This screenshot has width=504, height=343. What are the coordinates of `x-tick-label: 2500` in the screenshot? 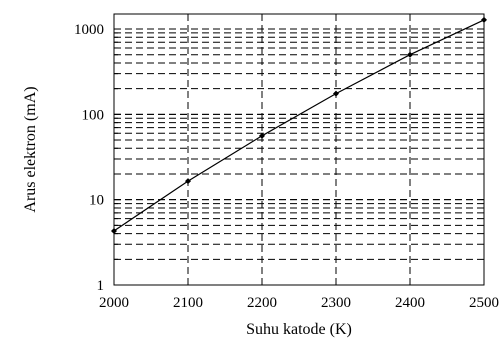 It's located at (484, 303).